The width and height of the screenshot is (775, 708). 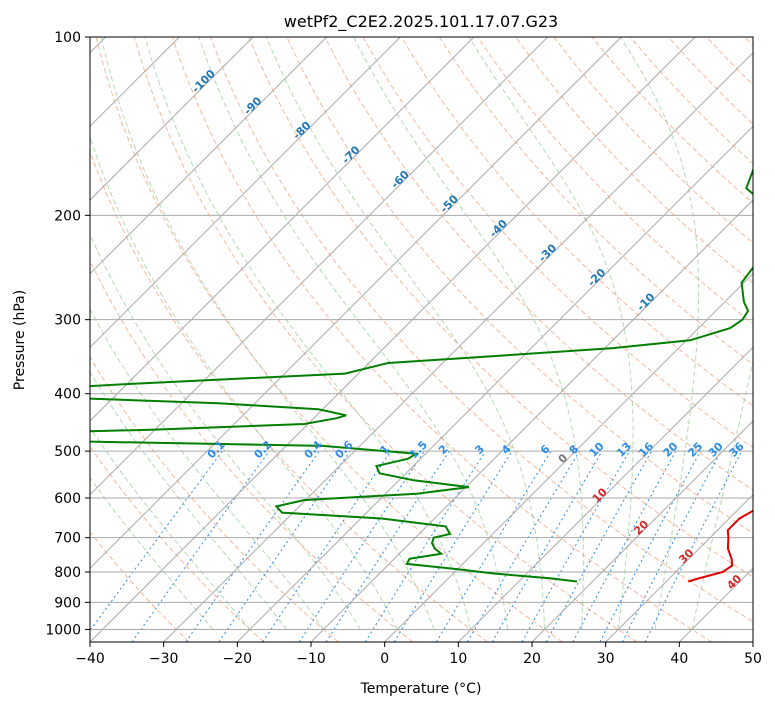 What do you see at coordinates (421, 22) in the screenshot?
I see `chart-title: wetPf2_C2E2.2025.101.17.07.G23` at bounding box center [421, 22].